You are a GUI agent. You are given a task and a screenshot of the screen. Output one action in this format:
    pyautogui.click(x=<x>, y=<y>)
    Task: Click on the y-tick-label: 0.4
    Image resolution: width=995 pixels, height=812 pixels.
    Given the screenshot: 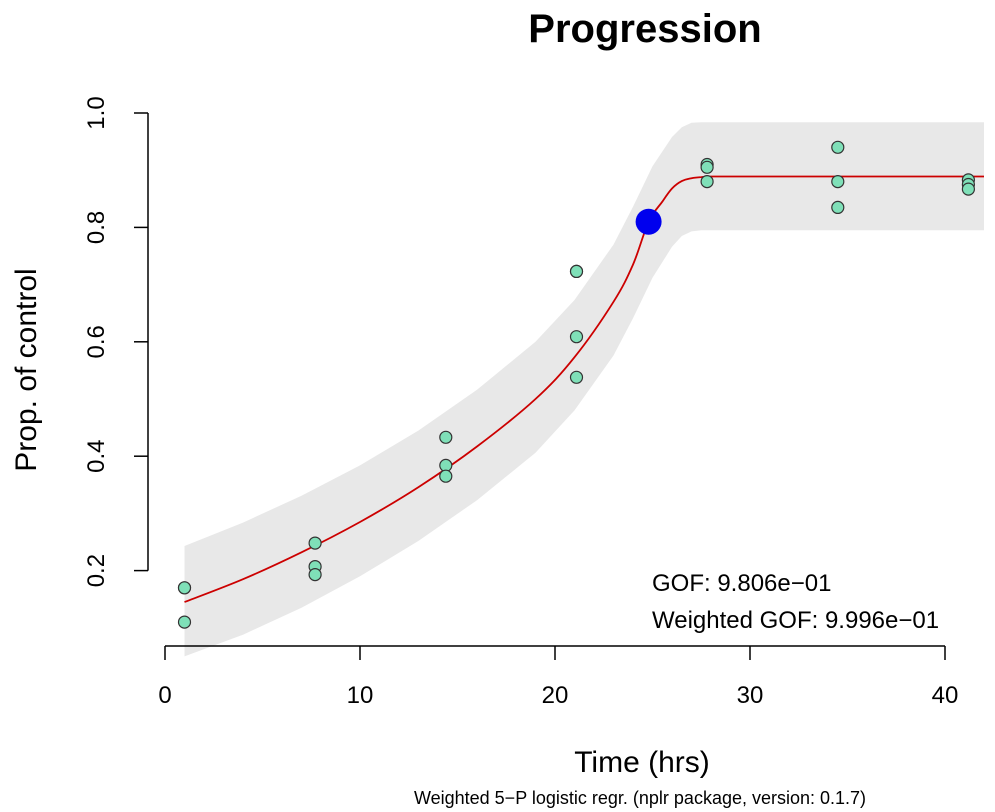 What is the action you would take?
    pyautogui.click(x=96, y=456)
    